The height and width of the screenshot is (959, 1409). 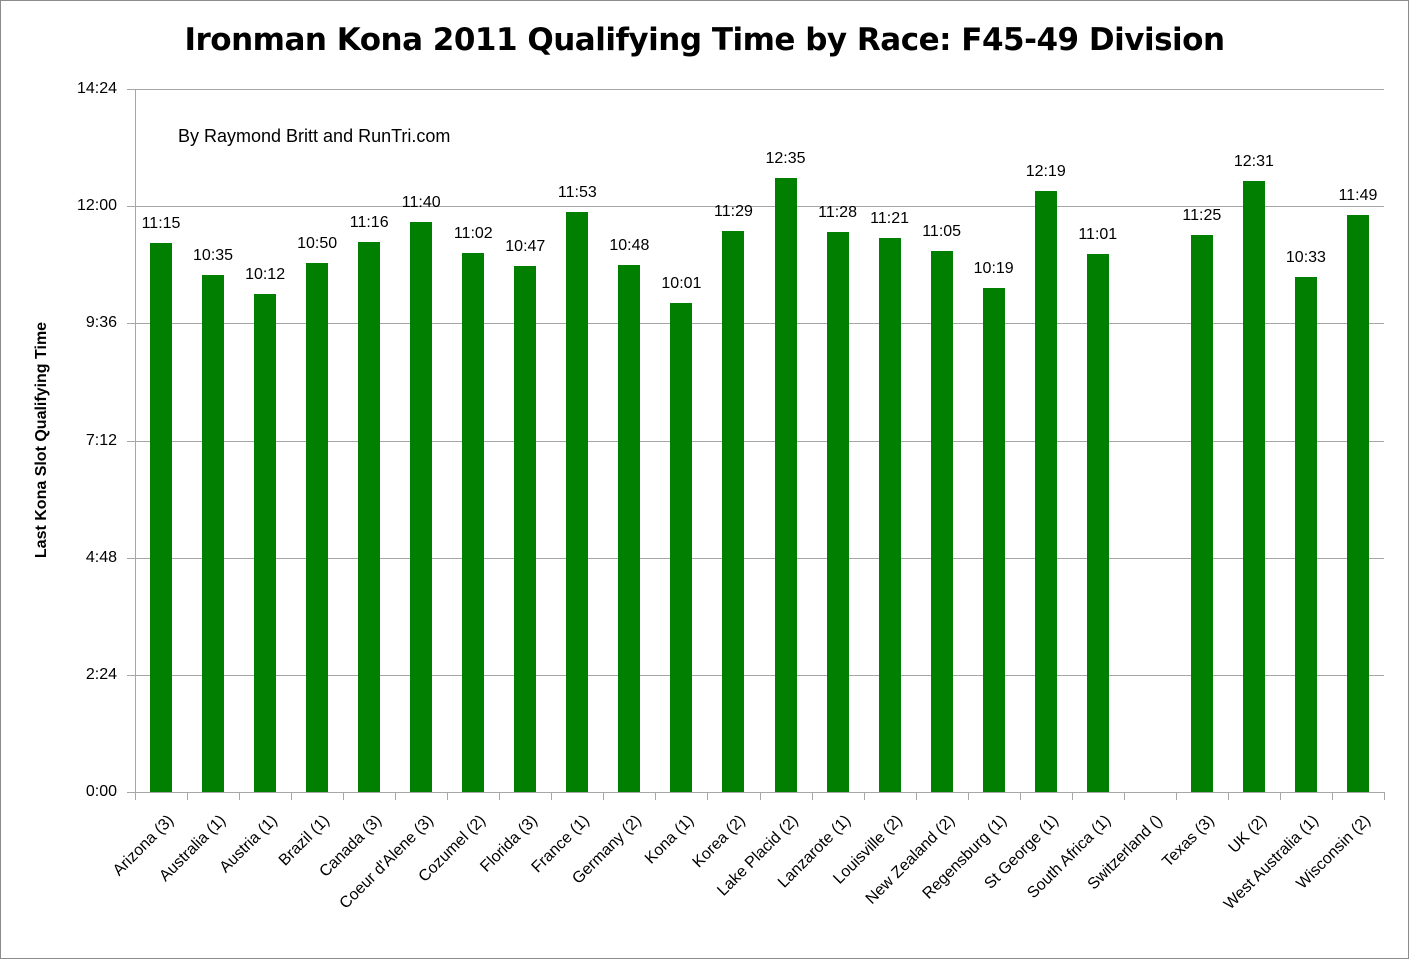 I want to click on data-label: 11:29, so click(x=733, y=212).